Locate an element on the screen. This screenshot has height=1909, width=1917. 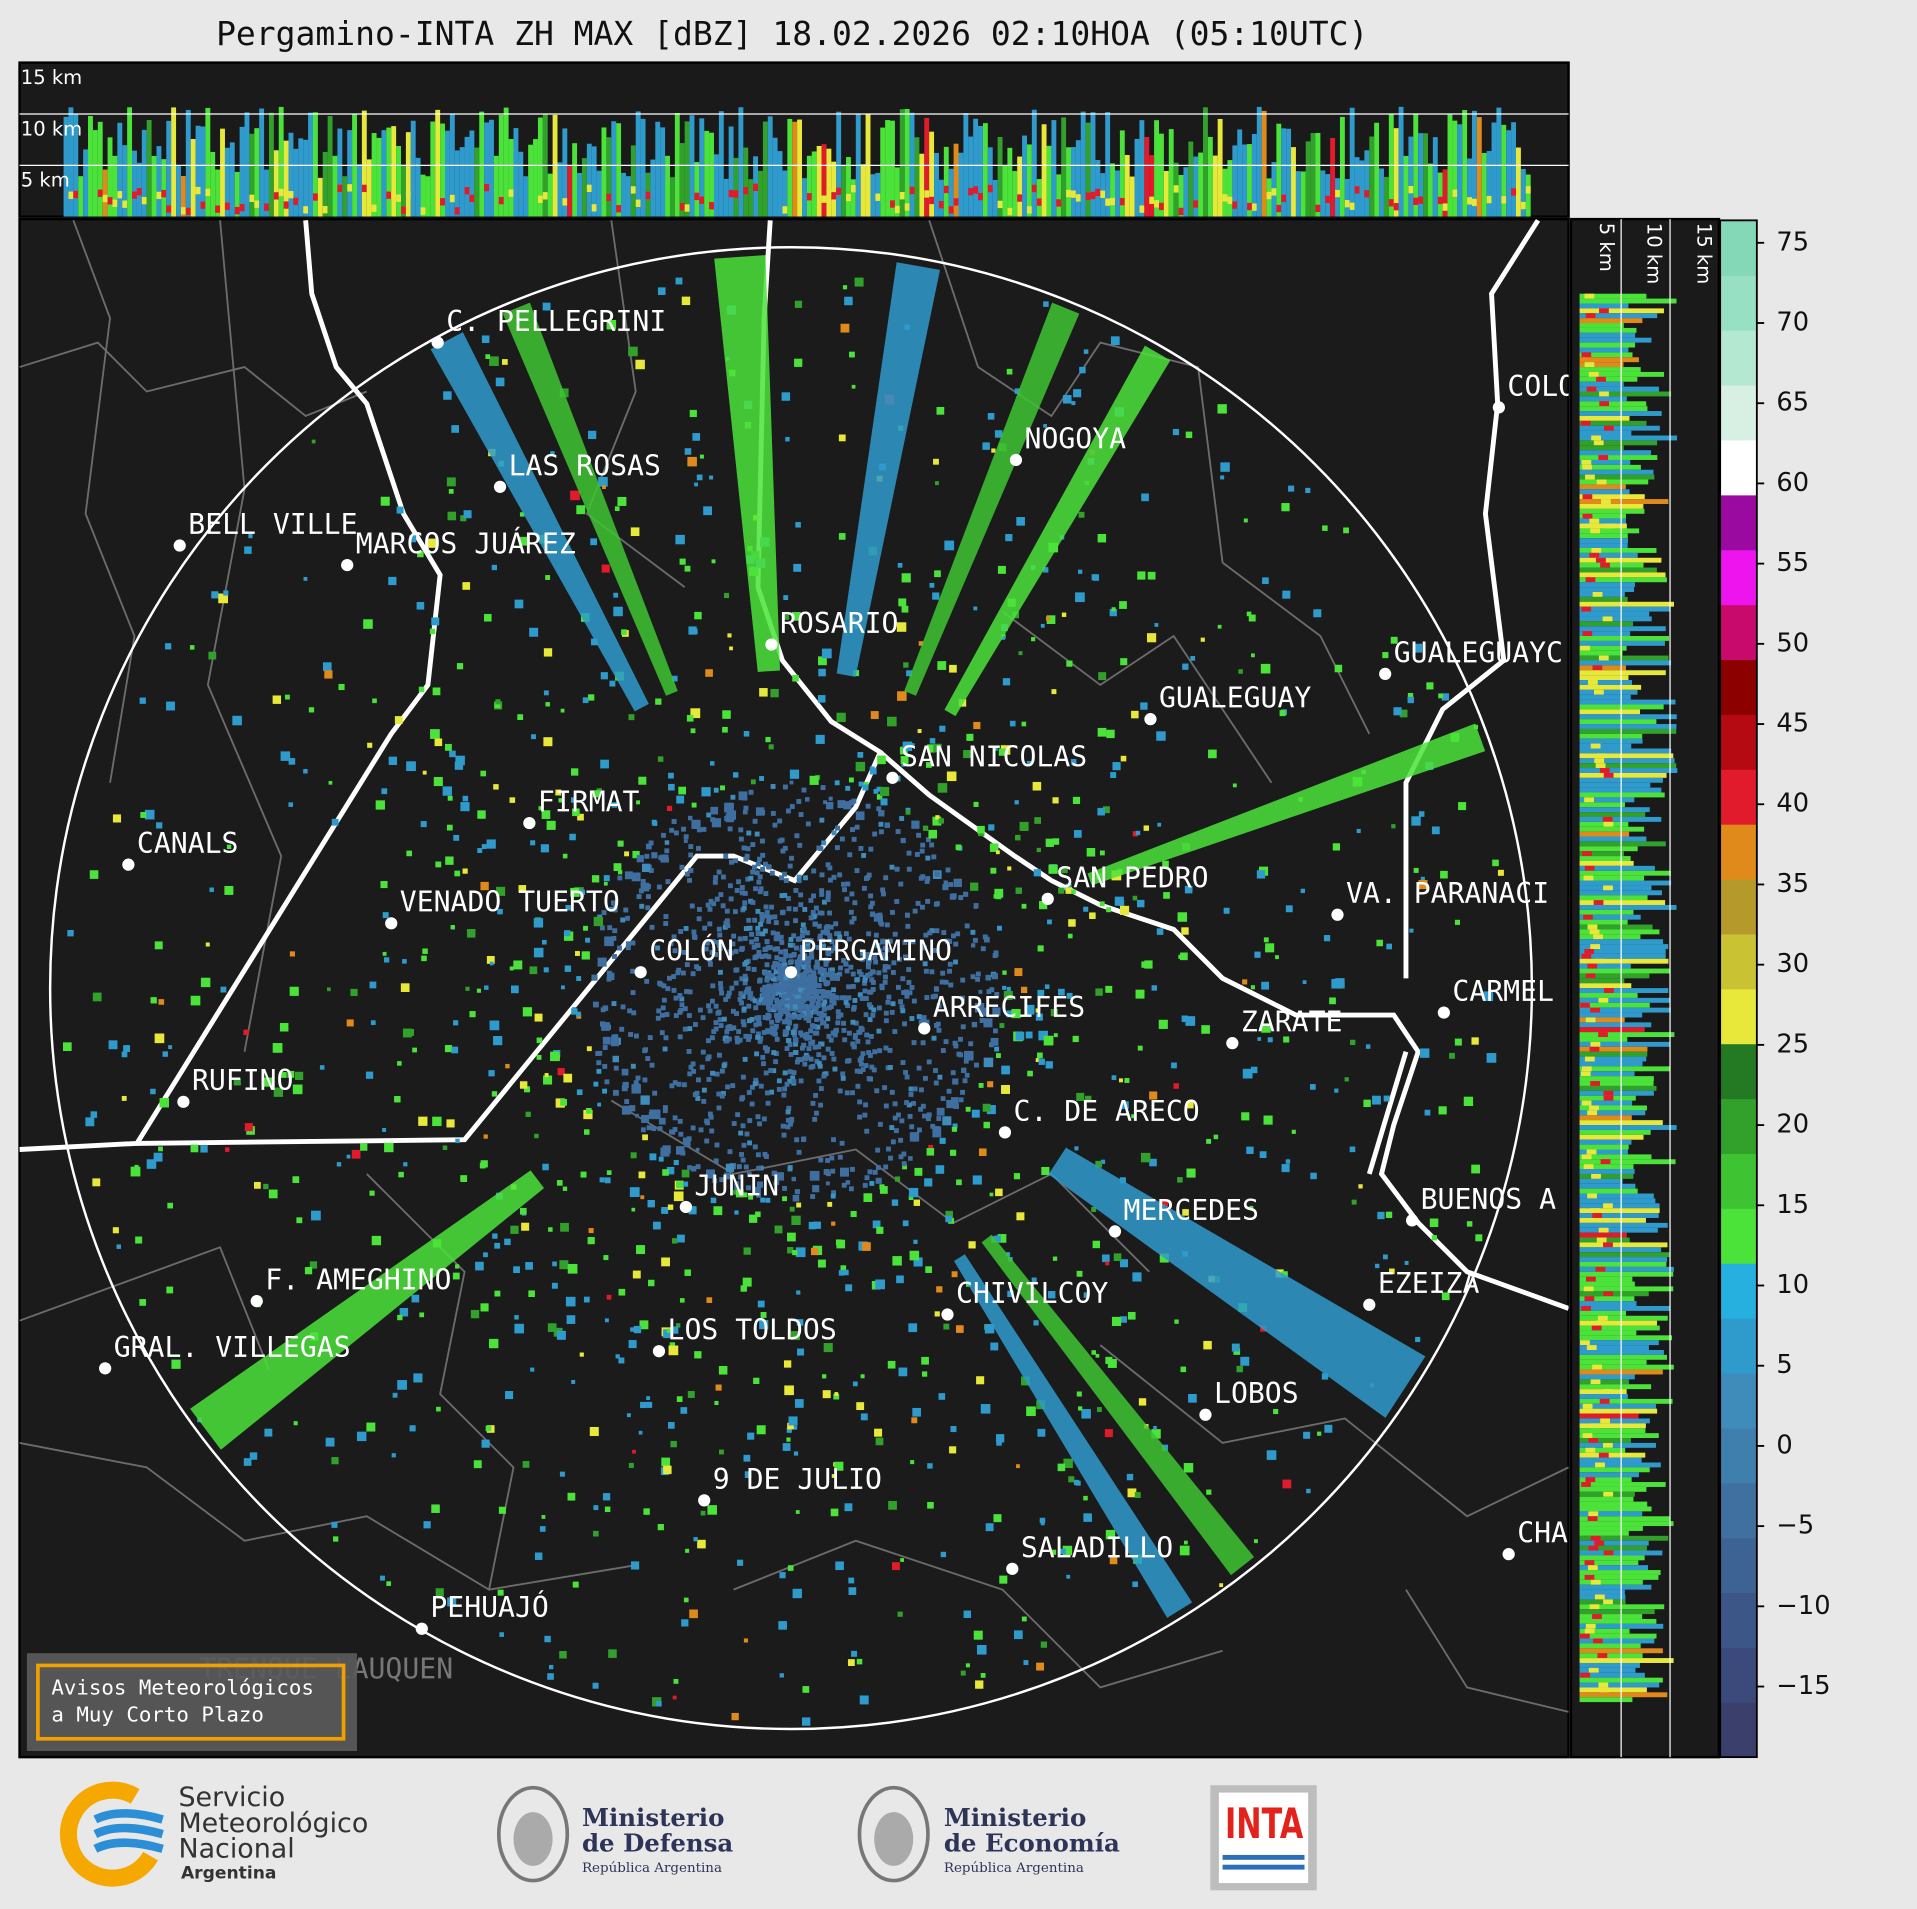
logo-text: Ministerio is located at coordinates (653, 1817).